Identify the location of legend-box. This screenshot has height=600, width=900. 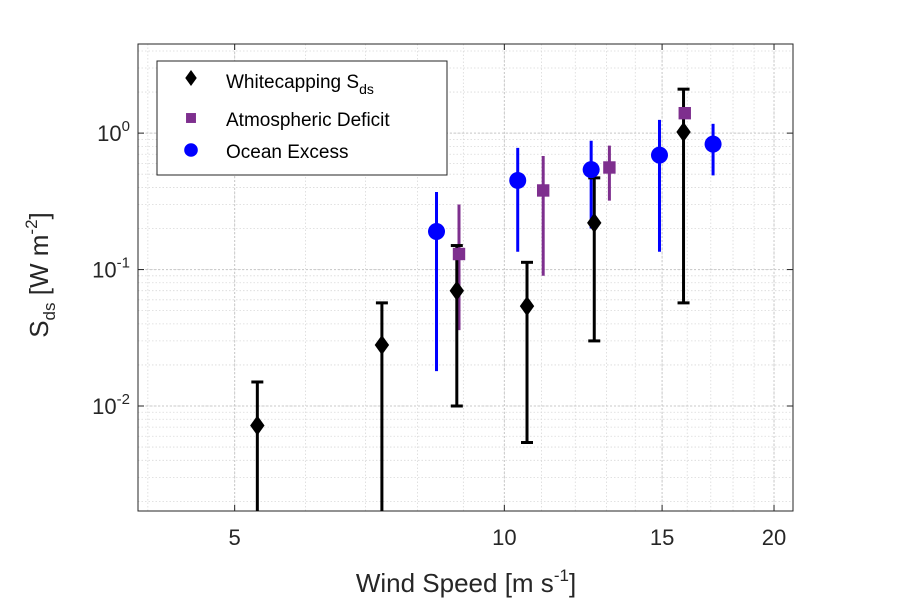
(302, 118).